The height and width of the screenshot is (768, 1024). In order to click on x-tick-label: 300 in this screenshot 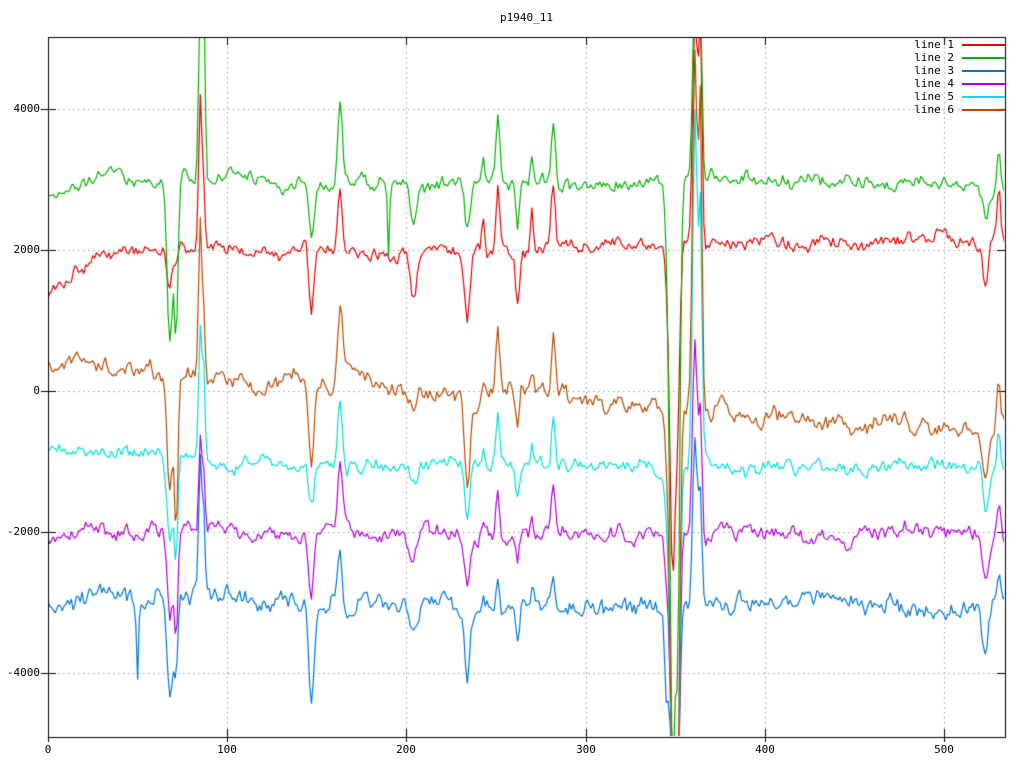, I will do `click(586, 749)`.